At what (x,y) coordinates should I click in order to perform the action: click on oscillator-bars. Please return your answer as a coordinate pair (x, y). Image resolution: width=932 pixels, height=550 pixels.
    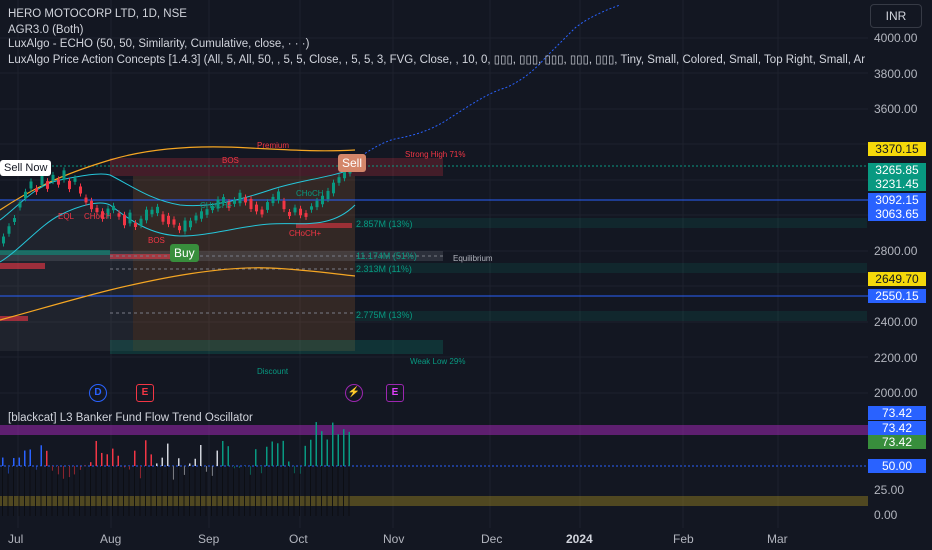
    Looking at the image, I should click on (176, 469).